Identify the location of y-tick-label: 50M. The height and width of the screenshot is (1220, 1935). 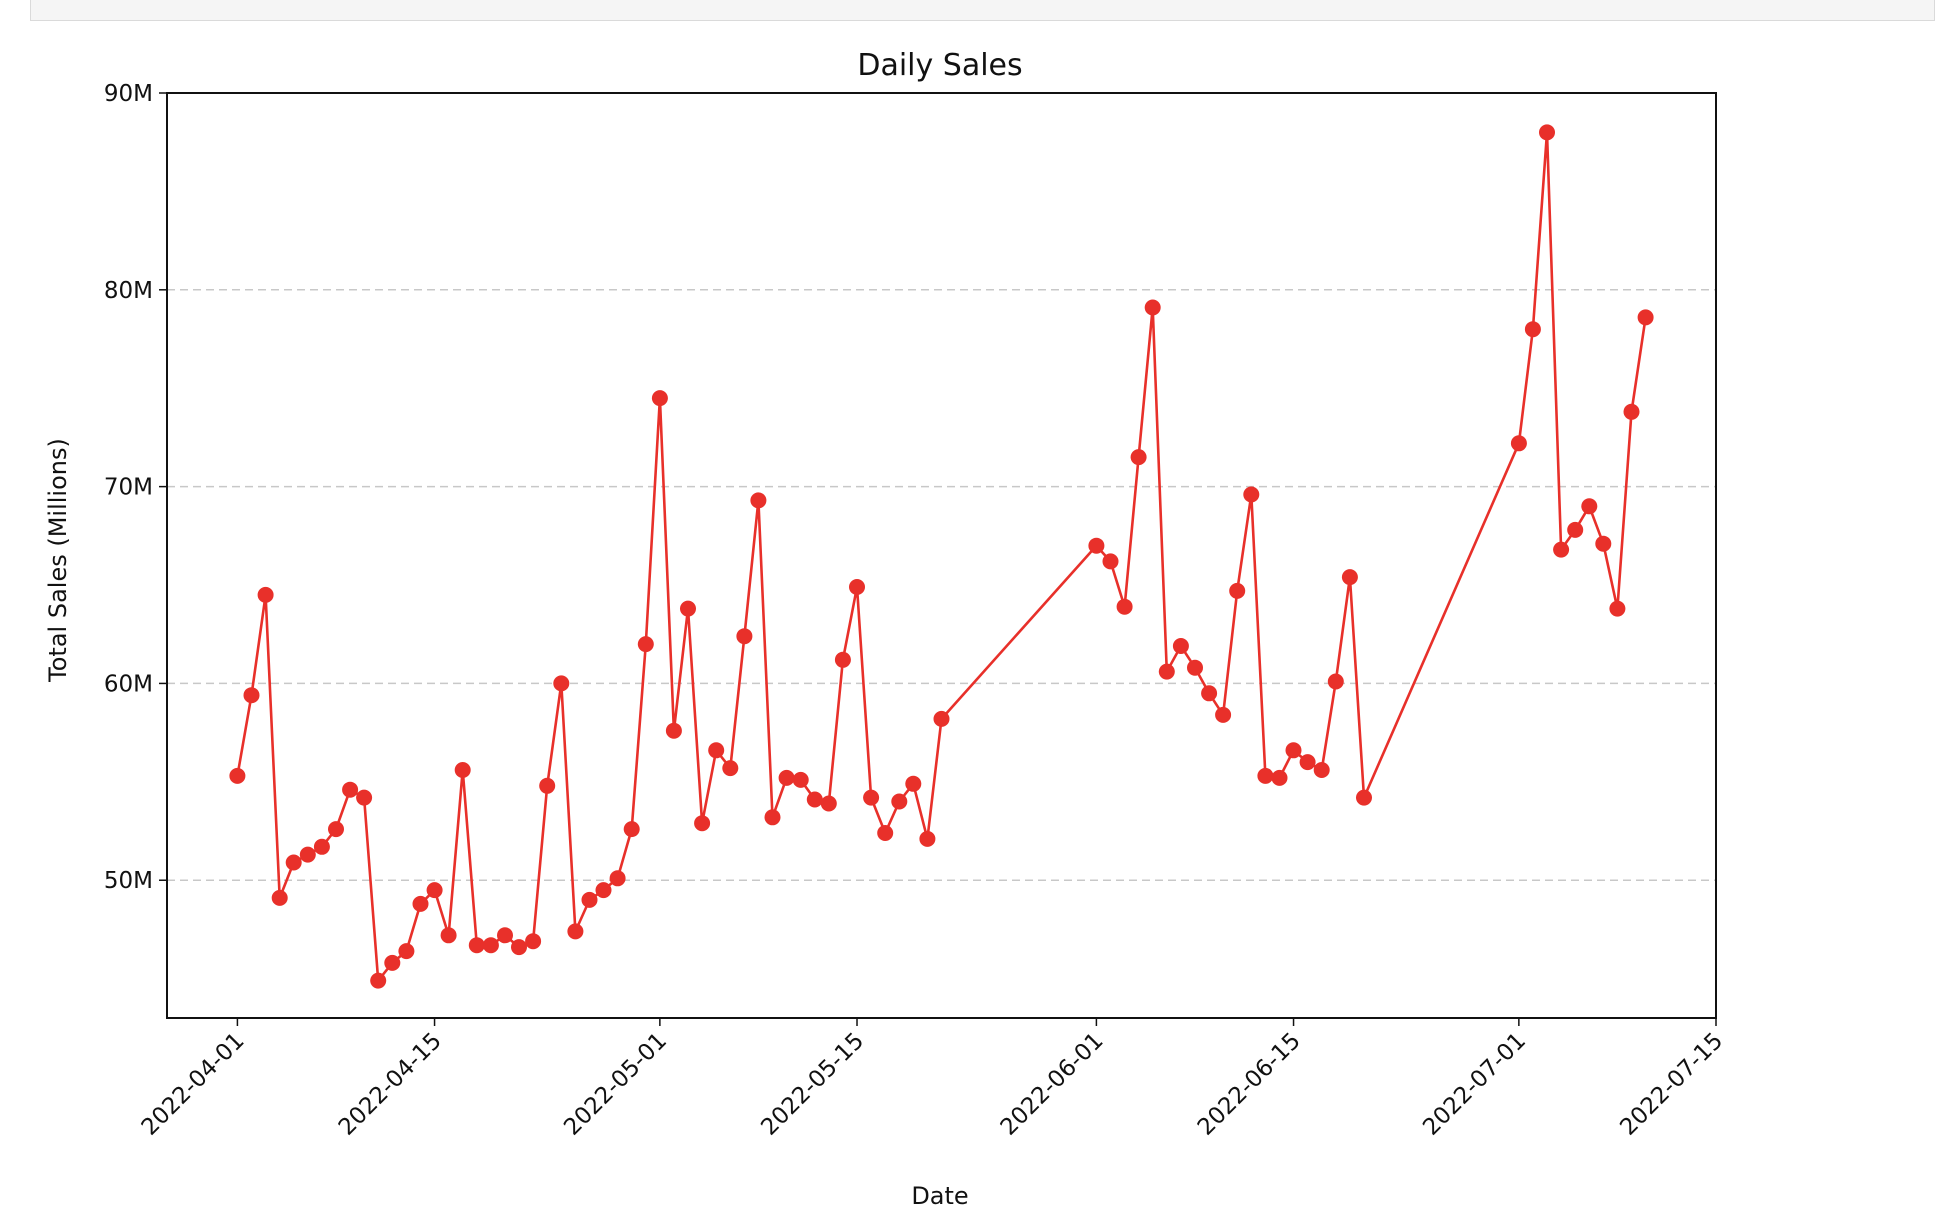
(128, 881).